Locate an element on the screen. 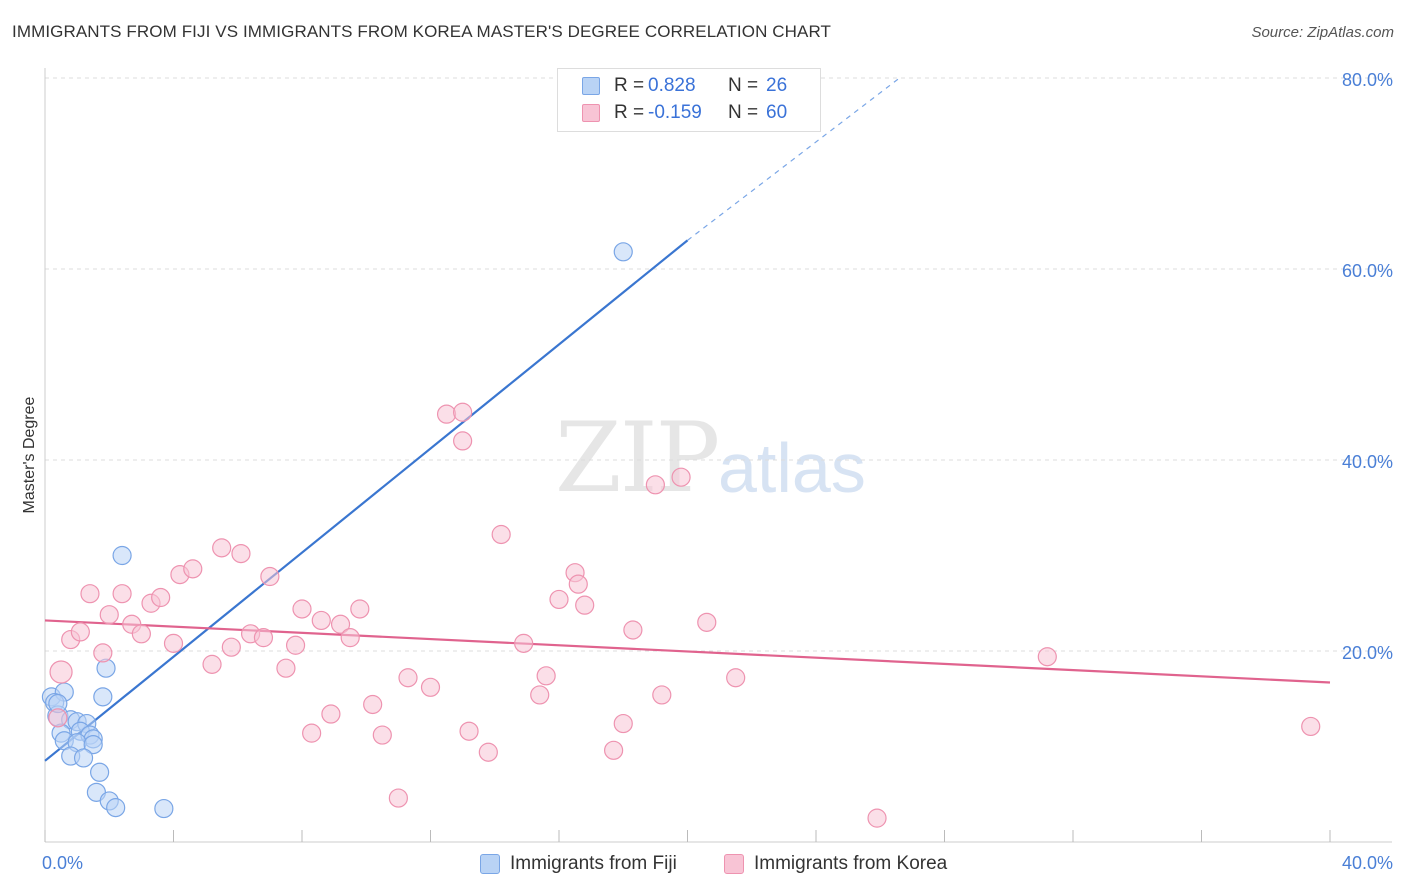  y-axis-label: Master's Degree is located at coordinates (29, 454).